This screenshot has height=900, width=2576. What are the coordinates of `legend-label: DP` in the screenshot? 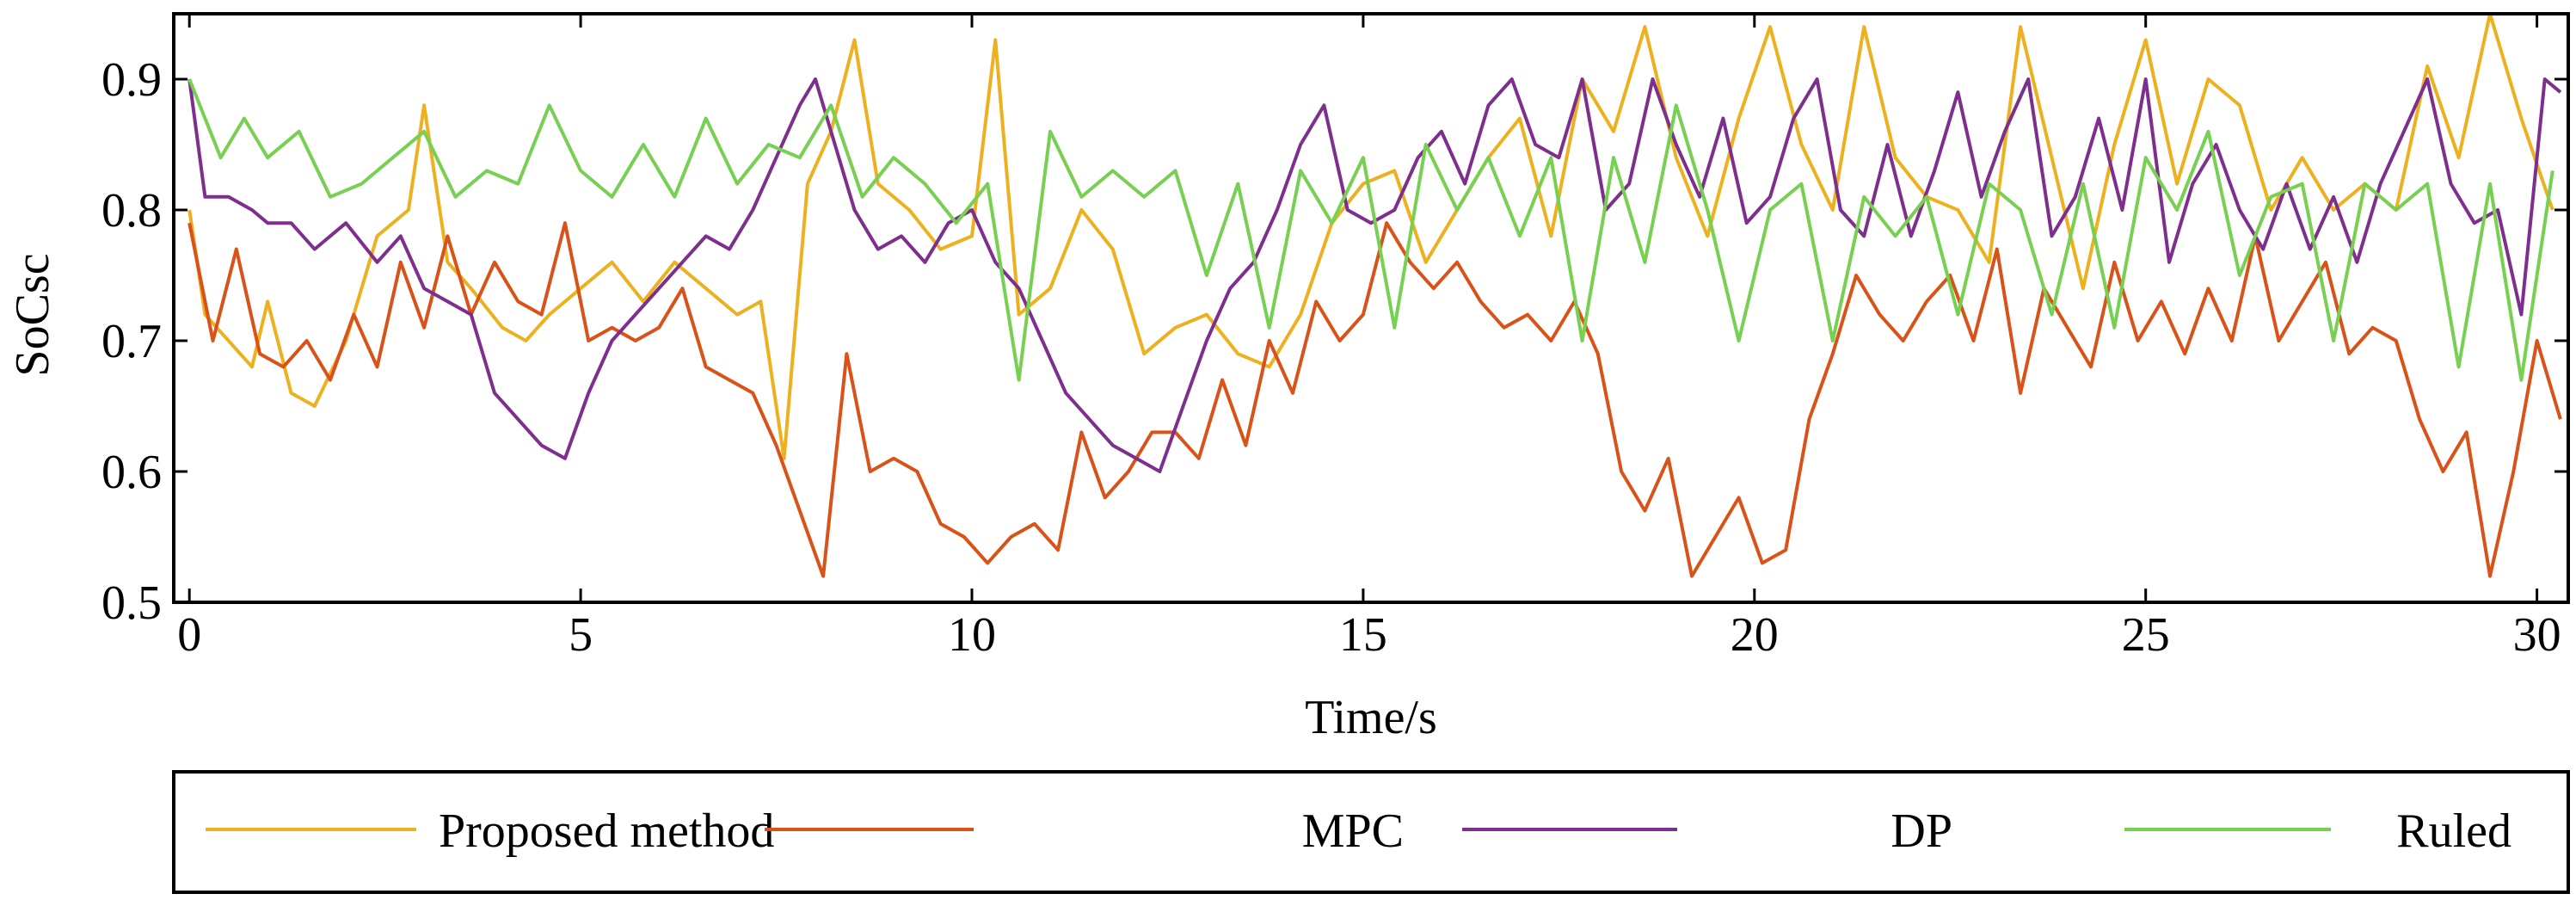 It's located at (1922, 831).